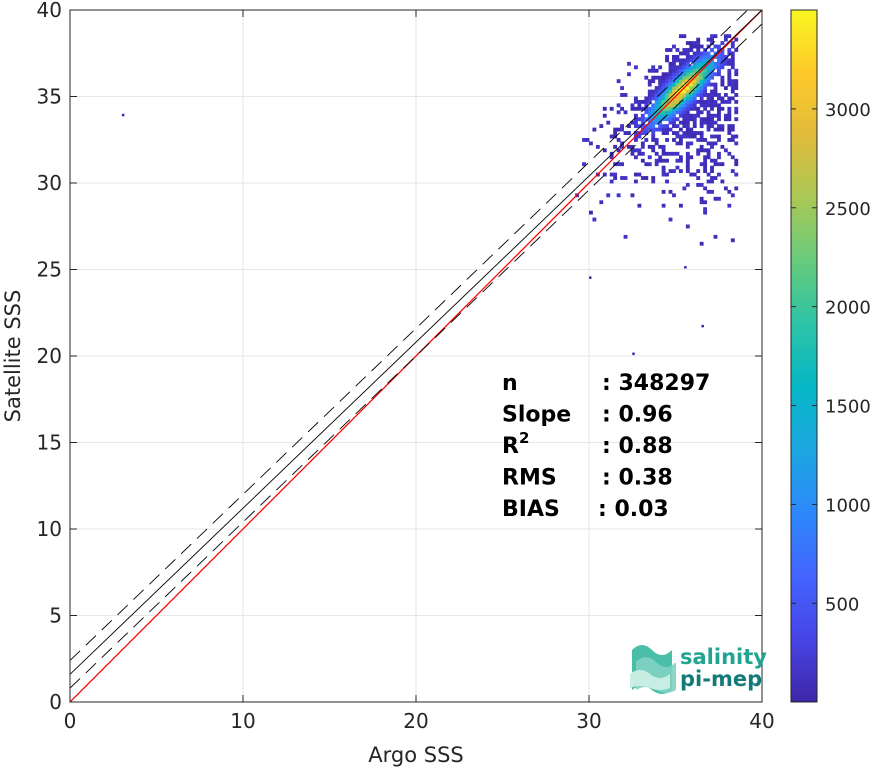 Image resolution: width=879 pixels, height=768 pixels. I want to click on stat-label: Slope, so click(536, 415).